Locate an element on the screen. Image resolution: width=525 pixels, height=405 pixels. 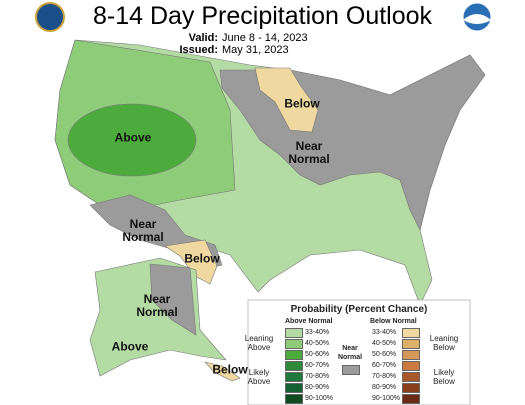
legend-group-label: Likely Below is located at coordinates (444, 377).